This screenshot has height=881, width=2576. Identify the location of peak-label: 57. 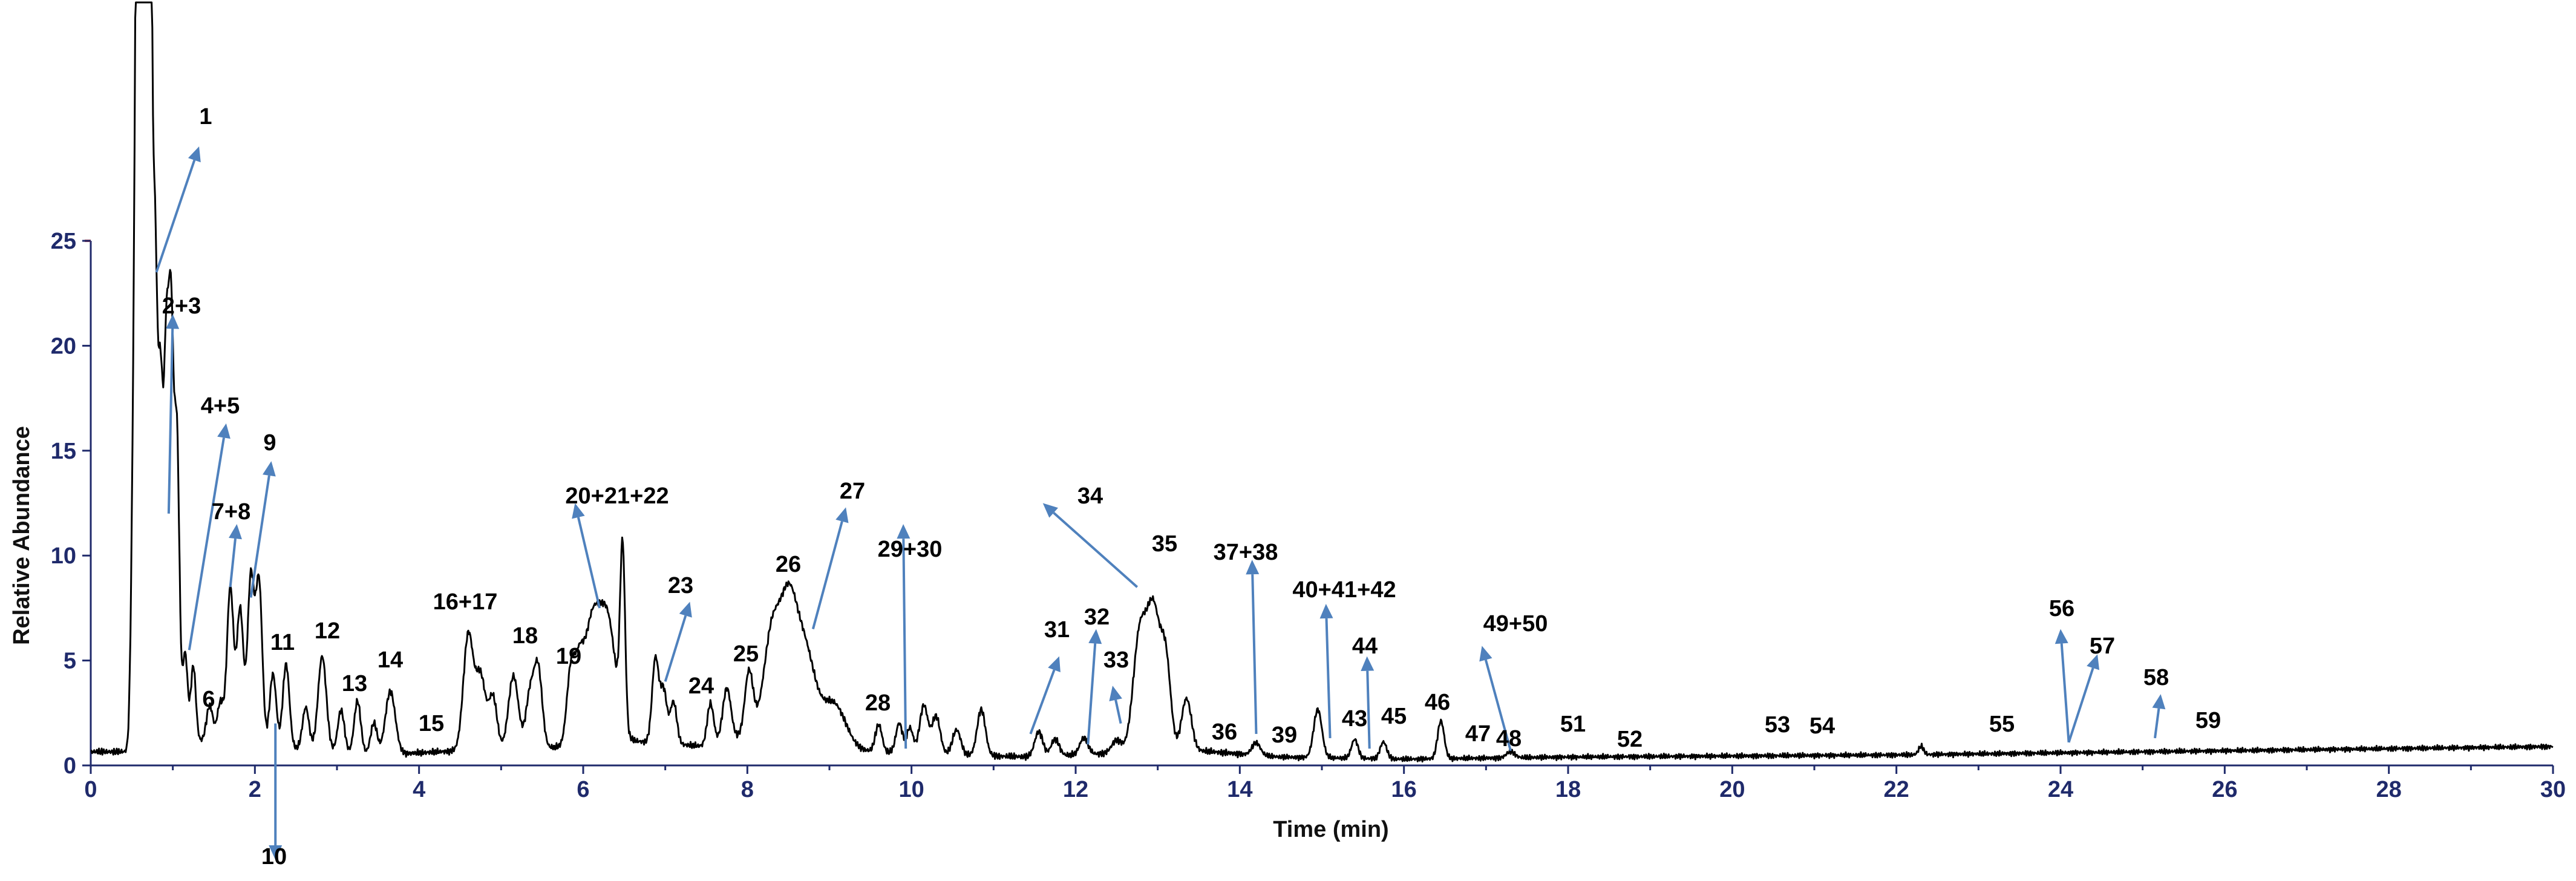
(2102, 646).